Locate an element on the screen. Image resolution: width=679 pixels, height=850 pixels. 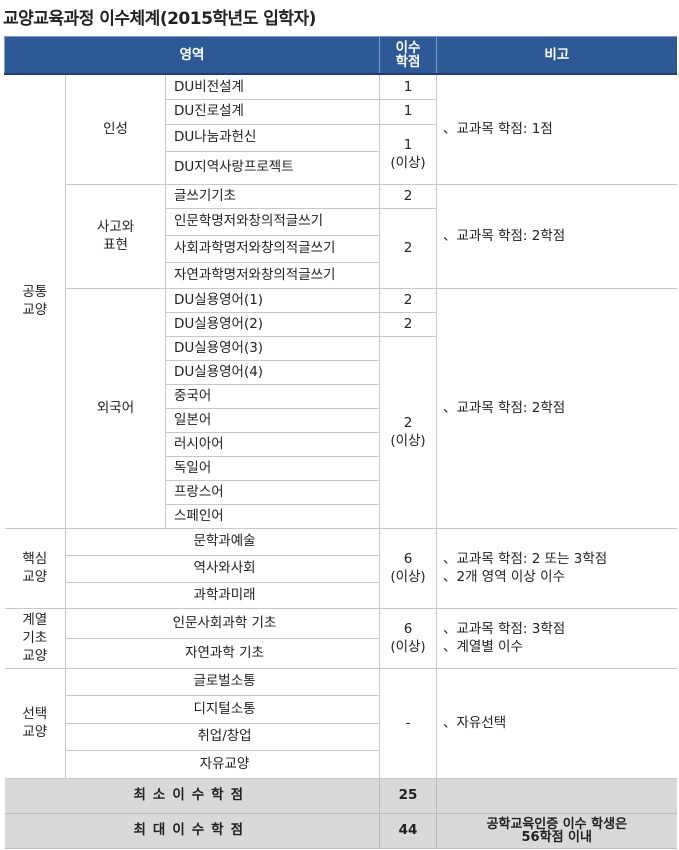
credits-value: 1 (이상) is located at coordinates (408, 154).